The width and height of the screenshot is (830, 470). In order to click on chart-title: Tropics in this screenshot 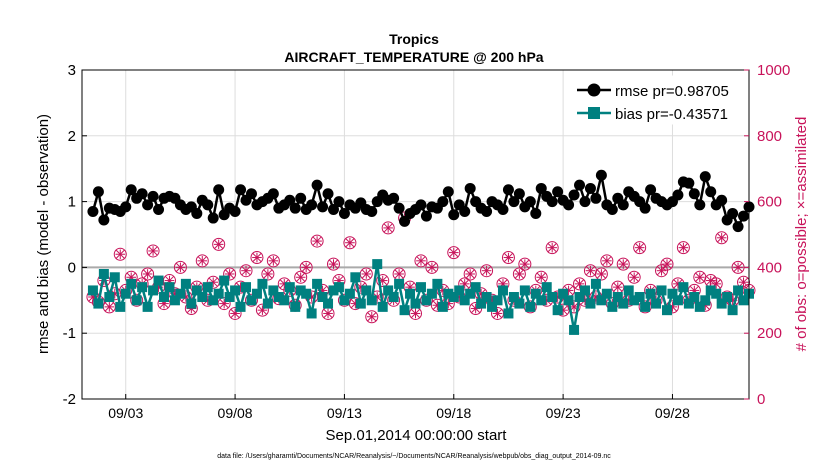, I will do `click(414, 39)`.